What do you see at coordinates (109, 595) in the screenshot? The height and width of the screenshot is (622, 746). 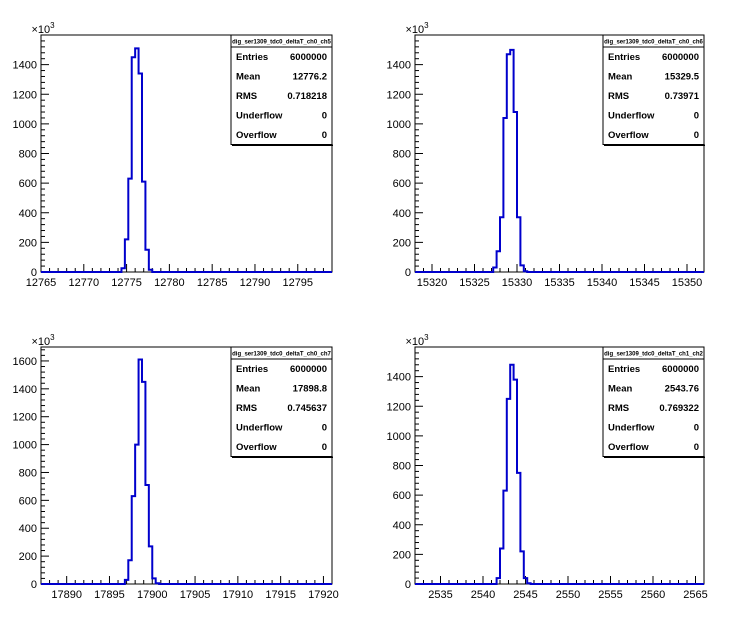 I see `x-tick-label: 17895` at bounding box center [109, 595].